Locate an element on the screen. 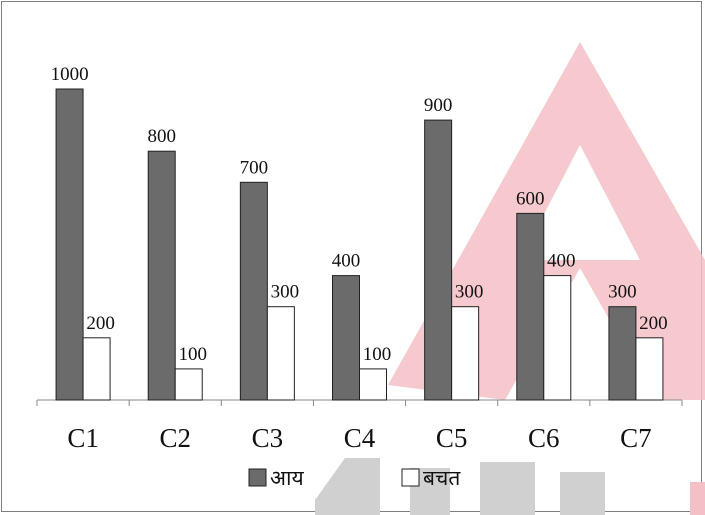 The width and height of the screenshot is (705, 515). bar-income-c4 is located at coordinates (346, 338).